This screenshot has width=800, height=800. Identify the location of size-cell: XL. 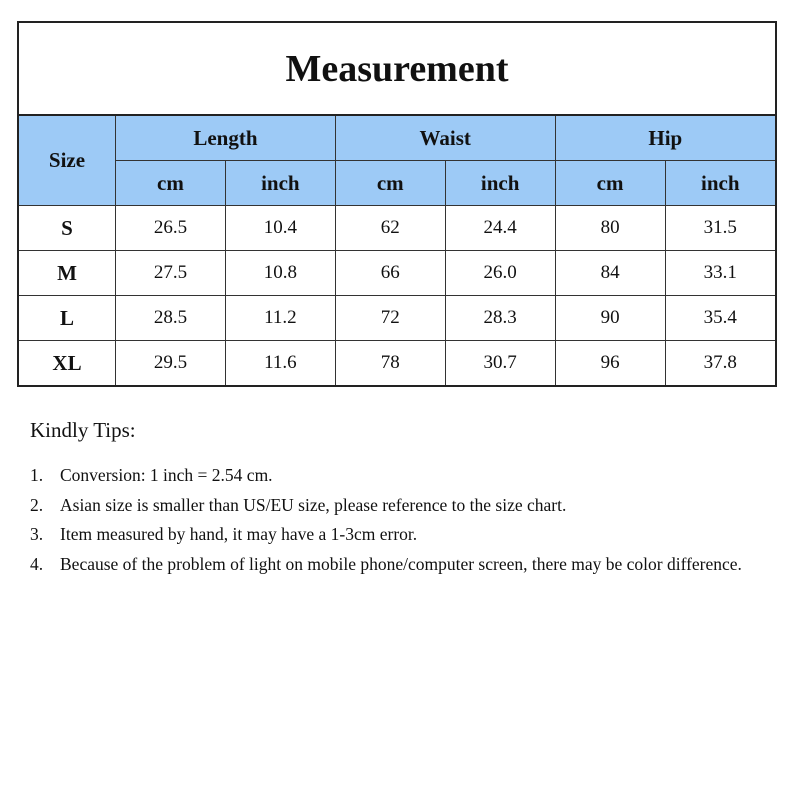
(67, 362).